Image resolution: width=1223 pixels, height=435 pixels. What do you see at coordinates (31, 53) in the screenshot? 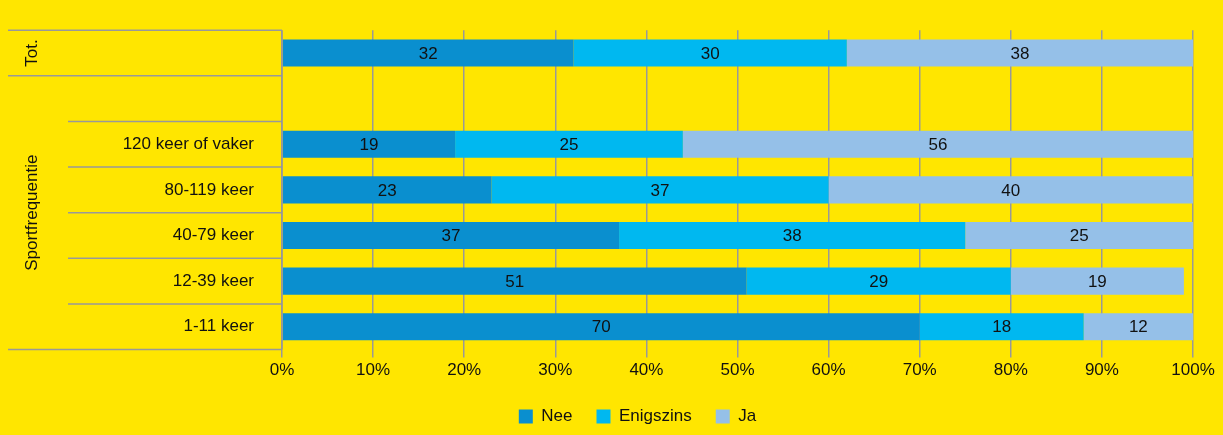
I see `text: Tot.` at bounding box center [31, 53].